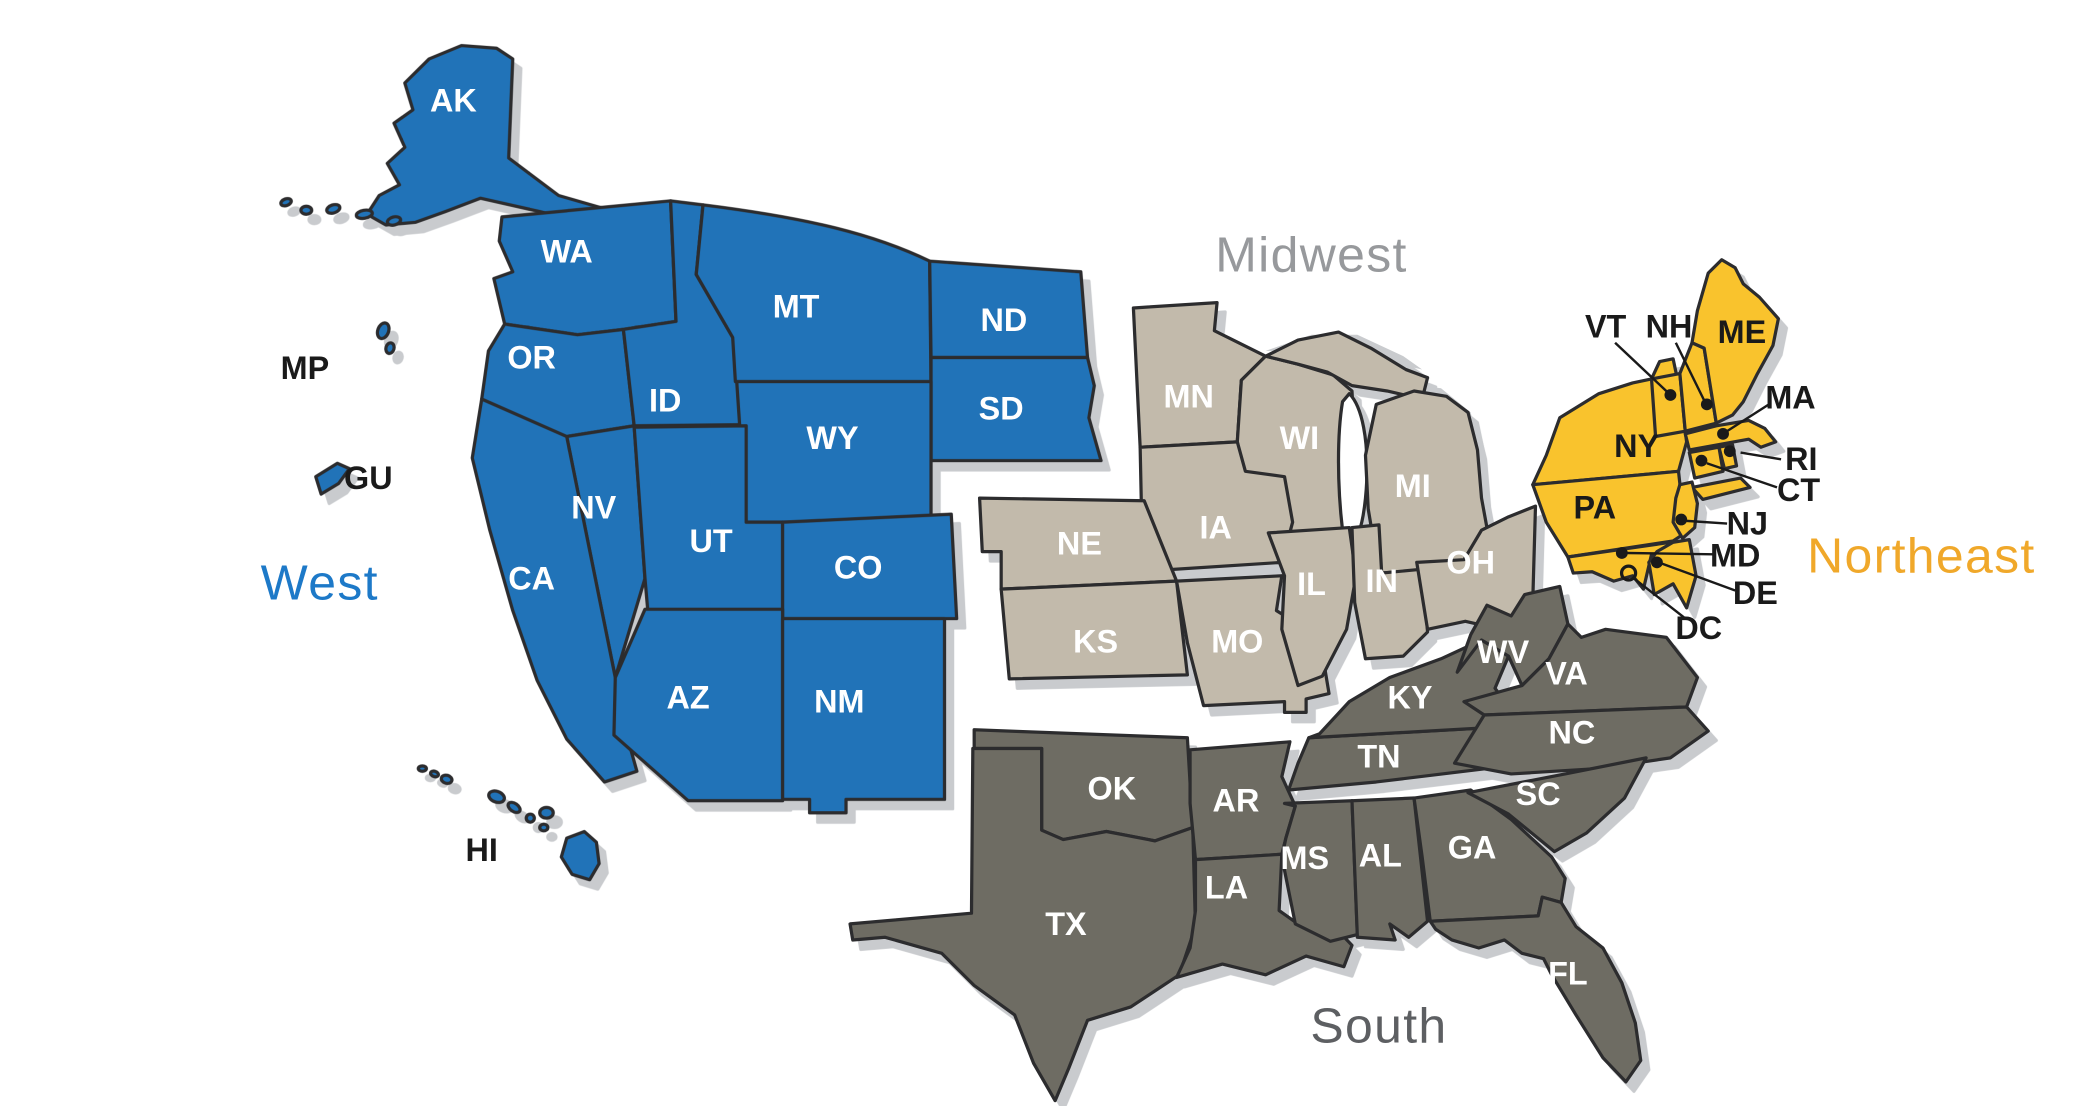 The height and width of the screenshot is (1106, 2086). What do you see at coordinates (1112, 789) in the screenshot?
I see `state-label-ok: OK` at bounding box center [1112, 789].